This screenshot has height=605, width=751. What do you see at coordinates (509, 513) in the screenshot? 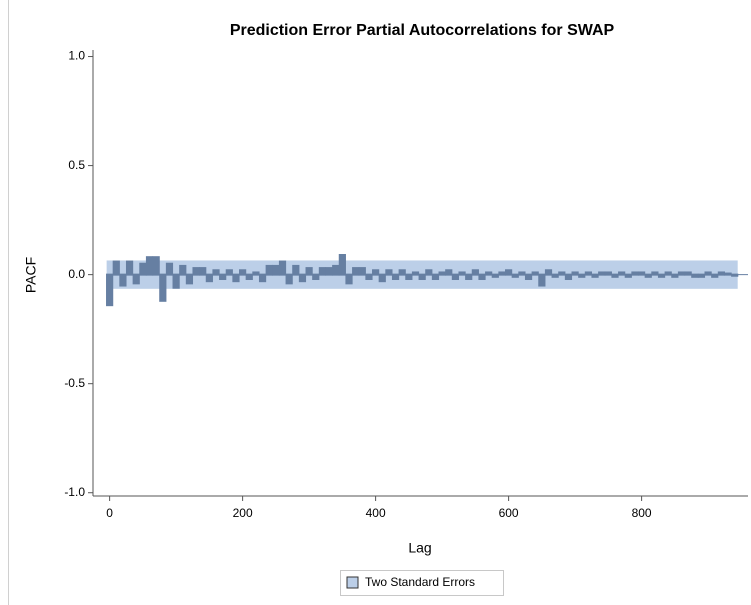
I see `x-tick-label: 600` at bounding box center [509, 513].